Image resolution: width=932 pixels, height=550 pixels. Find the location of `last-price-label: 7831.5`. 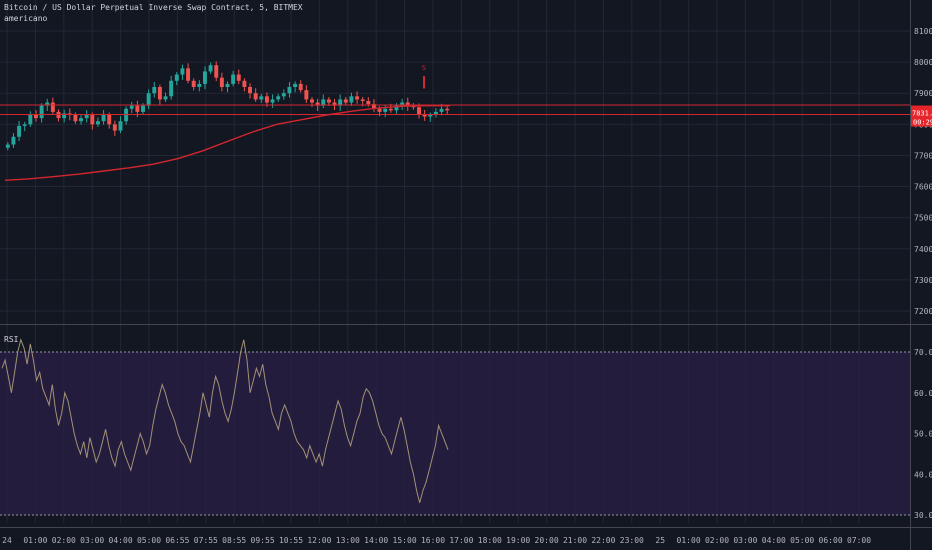

last-price-label: 7831.5 is located at coordinates (922, 114).